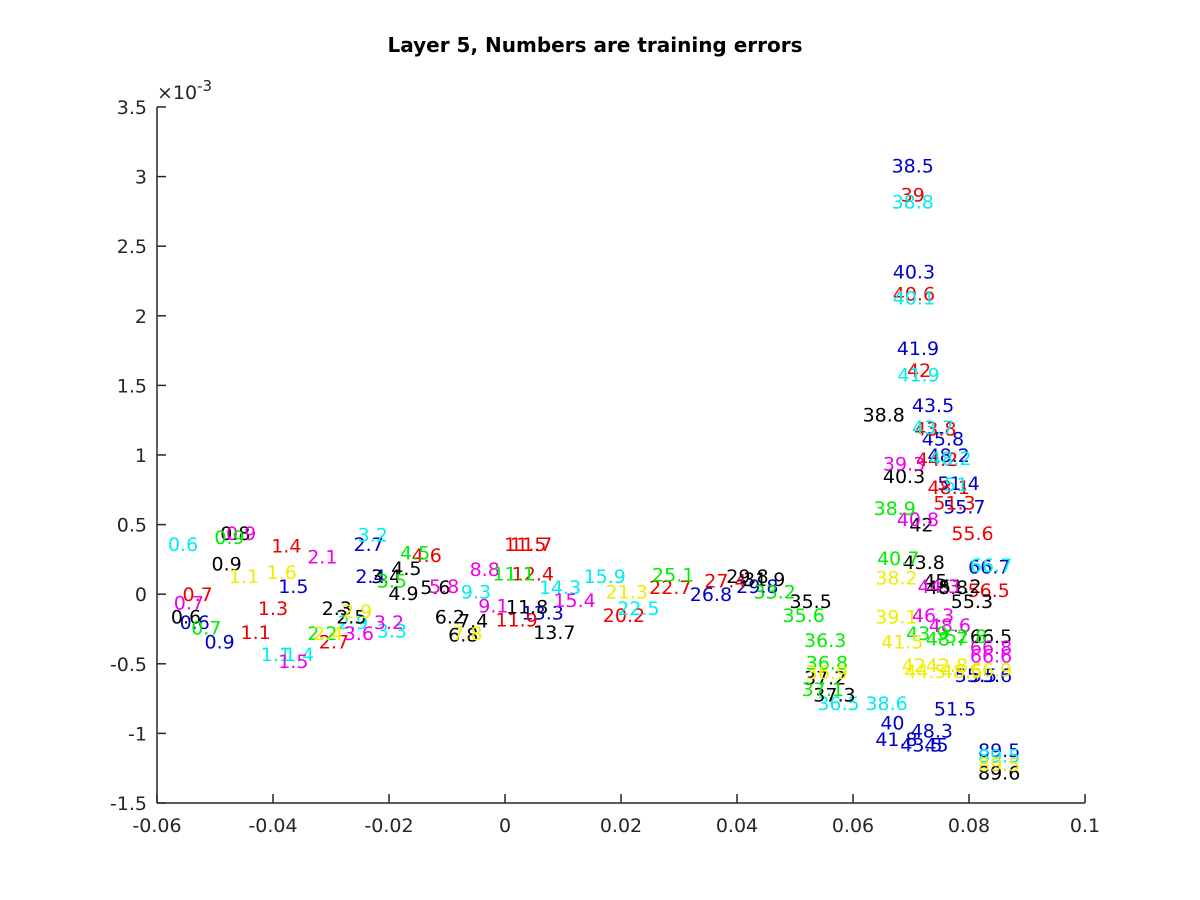 This screenshot has height=900, width=1200. Describe the element at coordinates (392, 581) in the screenshot. I see `data-point-label: 3.5` at that location.